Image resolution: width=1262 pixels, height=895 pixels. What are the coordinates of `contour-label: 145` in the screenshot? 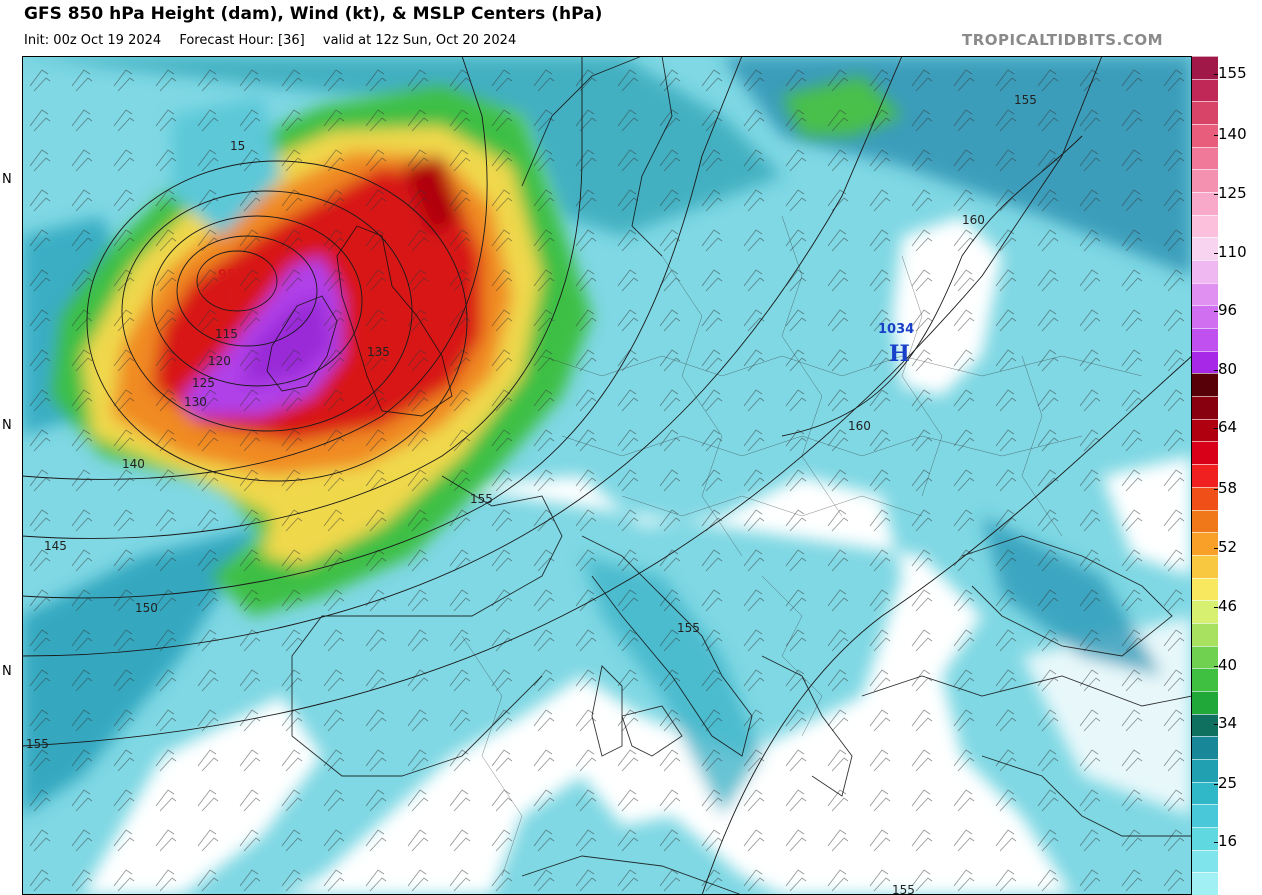 It's located at (55, 546).